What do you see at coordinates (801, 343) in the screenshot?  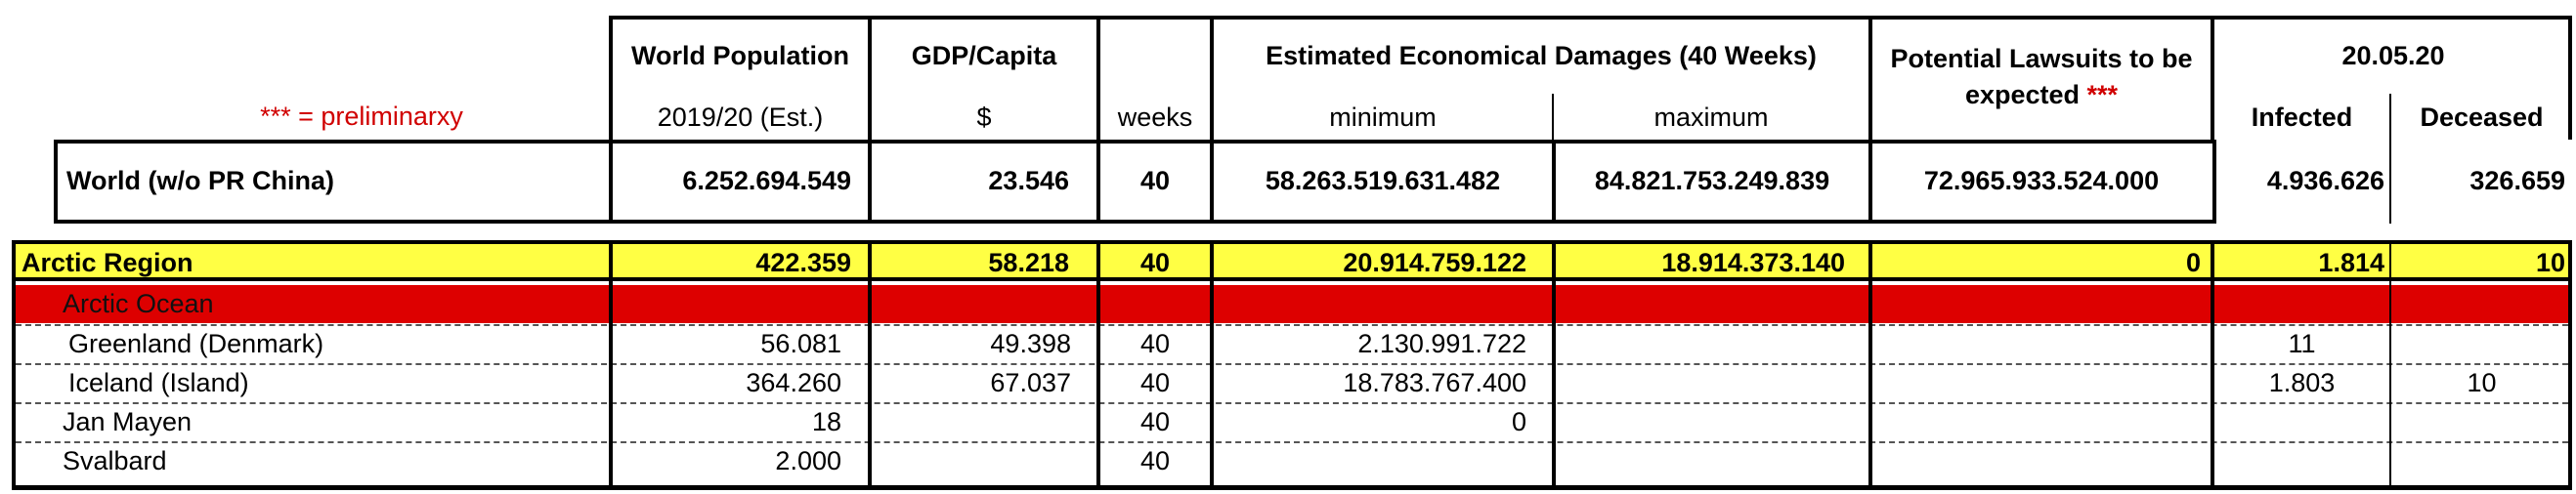 I see `row-population: 56.081` at bounding box center [801, 343].